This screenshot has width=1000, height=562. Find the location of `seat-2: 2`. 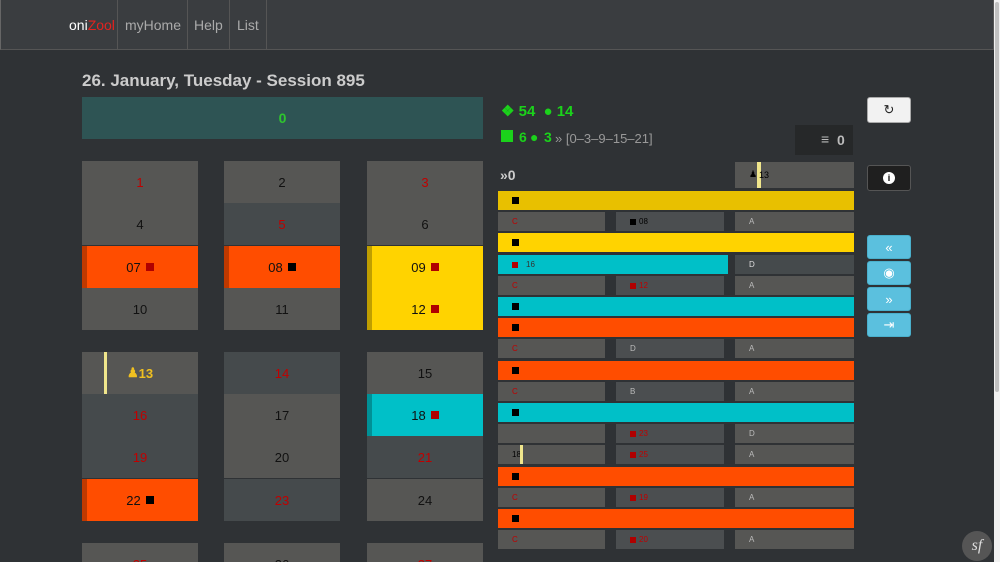

seat-2: 2 is located at coordinates (282, 182).